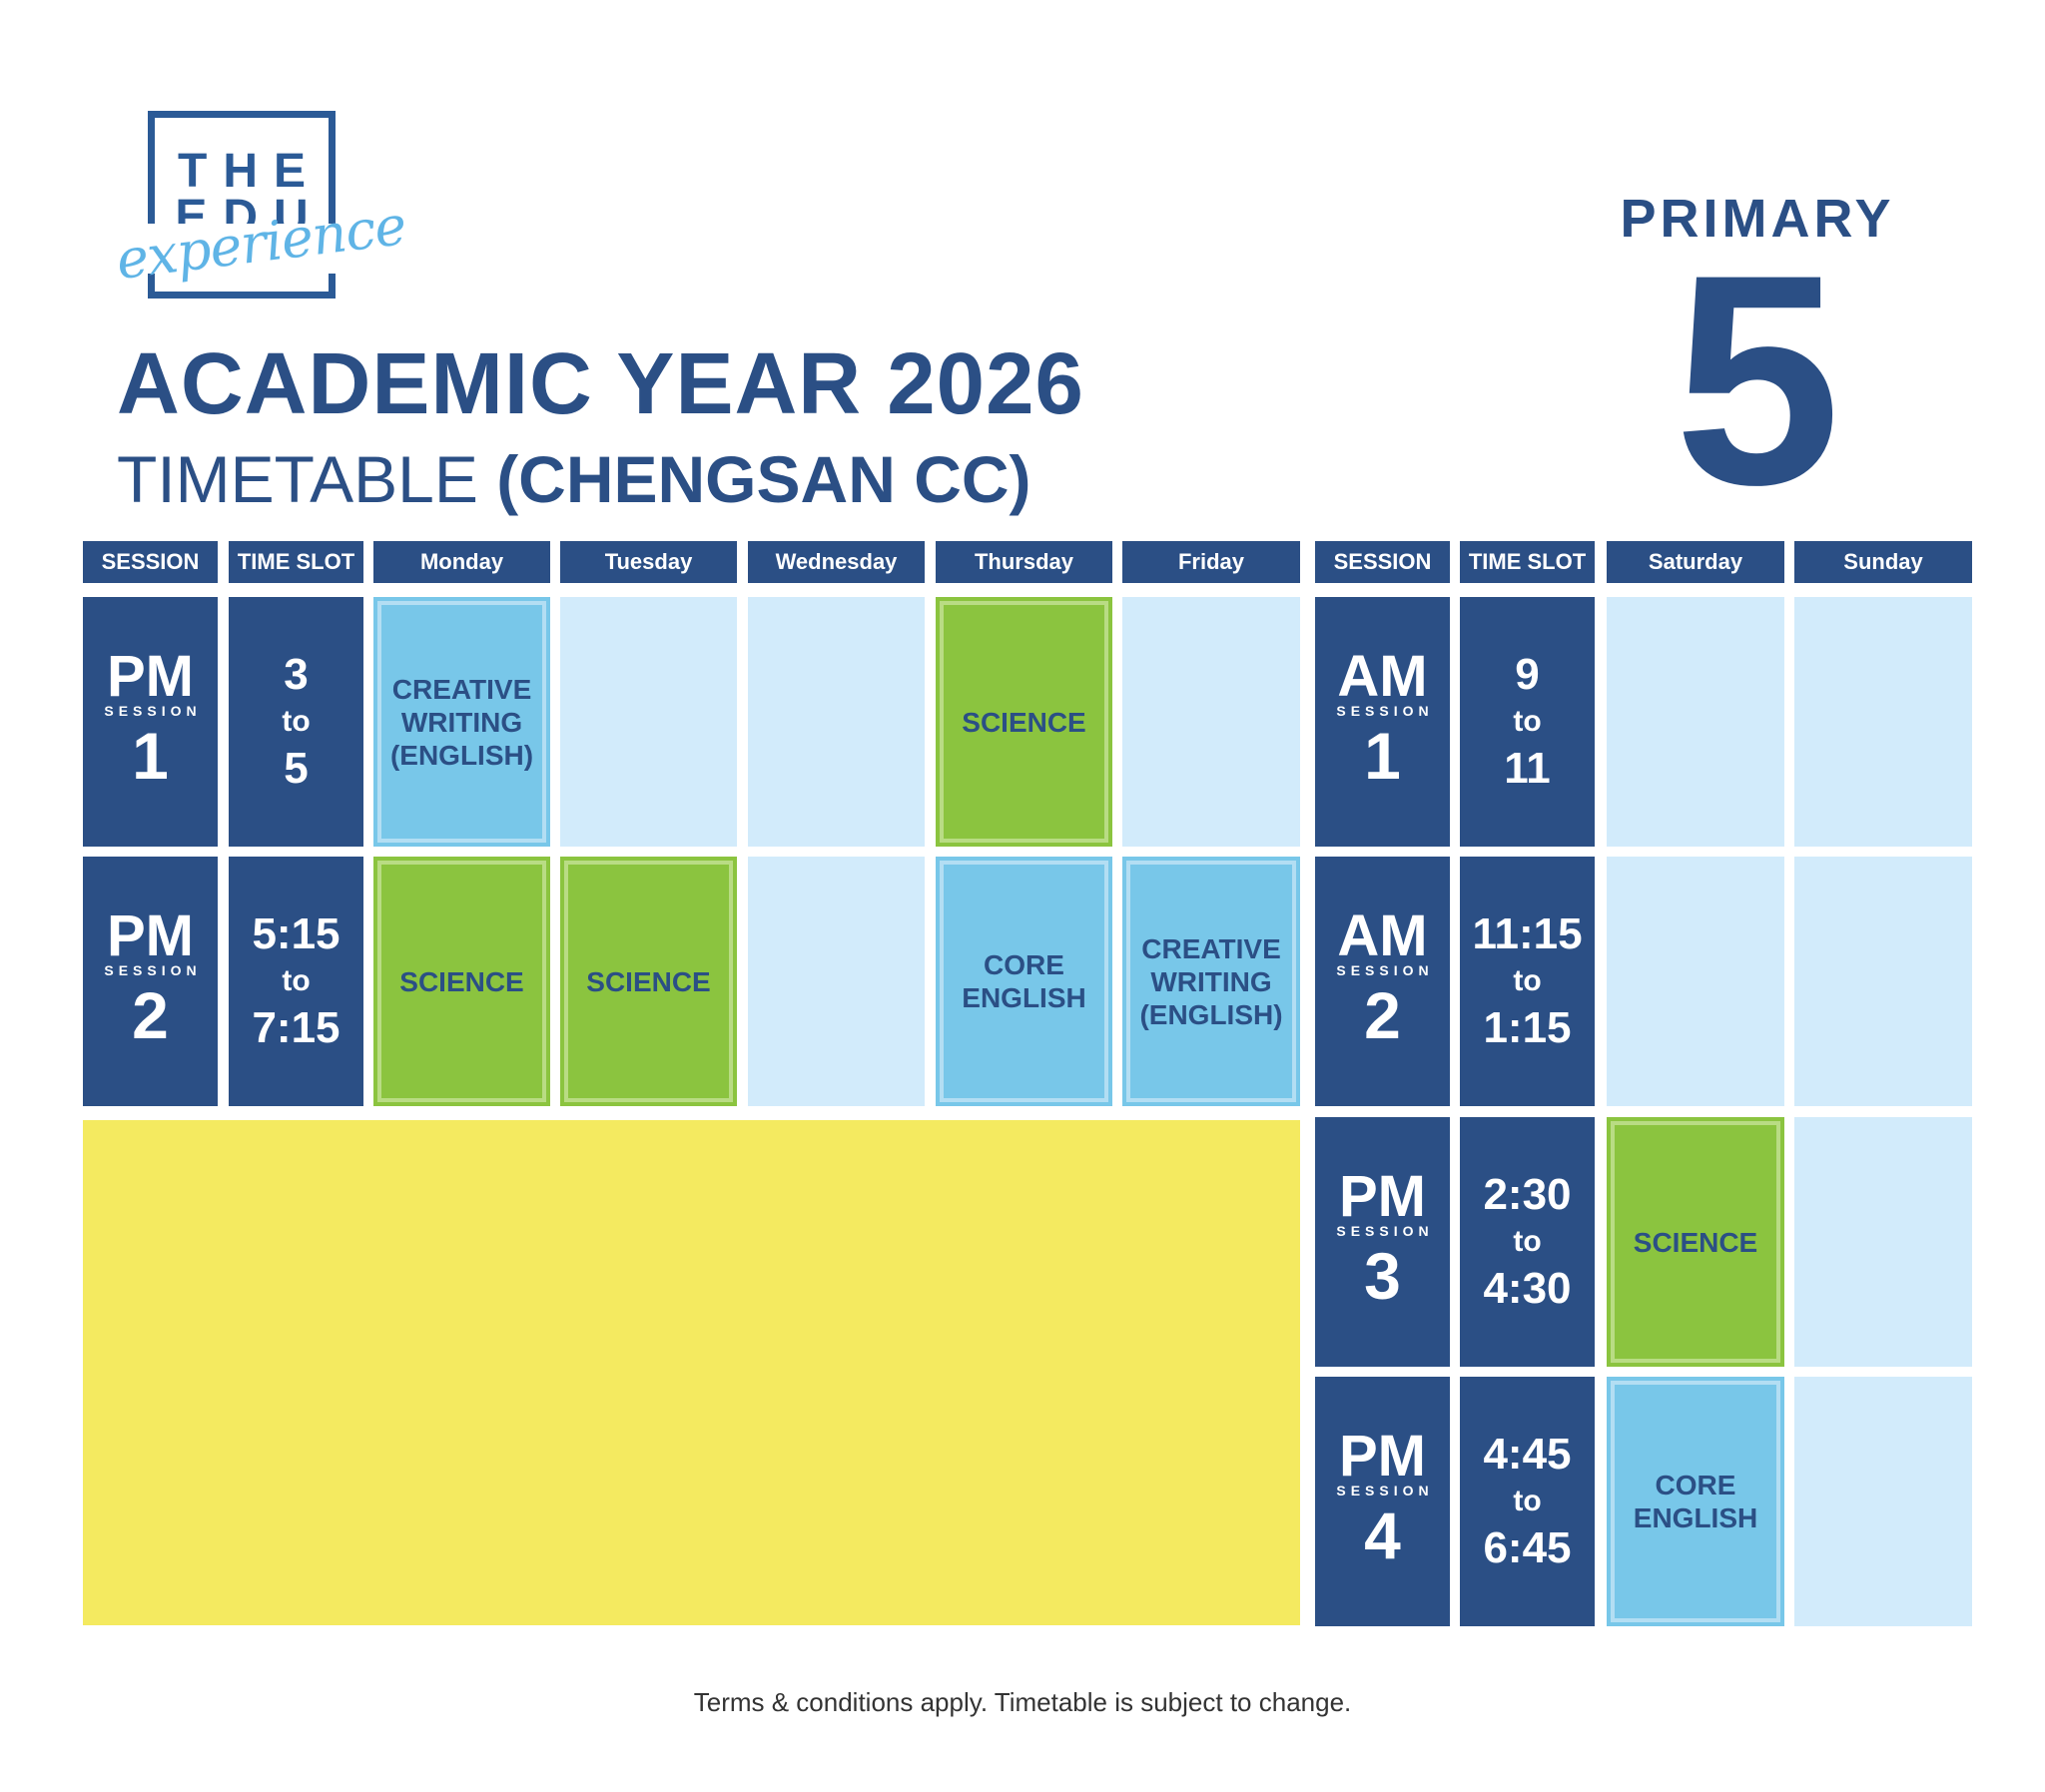 The width and height of the screenshot is (2045, 1792). Describe the element at coordinates (1695, 1501) in the screenshot. I see `class-cell-saturday-pm4: CORE ENGLISH` at that location.